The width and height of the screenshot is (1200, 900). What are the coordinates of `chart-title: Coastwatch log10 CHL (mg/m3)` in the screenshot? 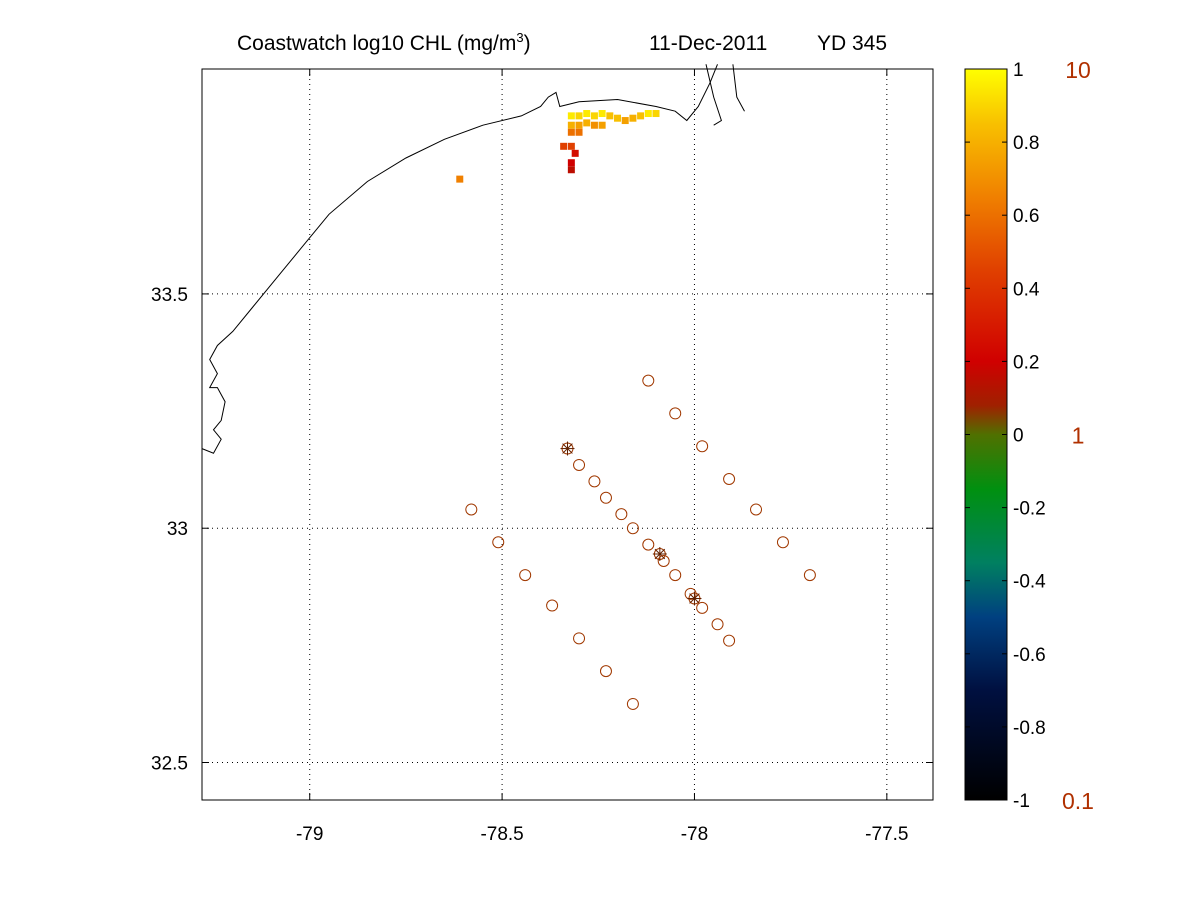 It's located at (384, 42).